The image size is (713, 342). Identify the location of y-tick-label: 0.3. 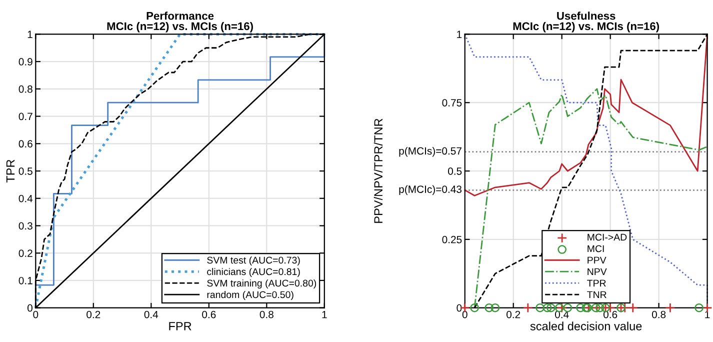
(25, 226).